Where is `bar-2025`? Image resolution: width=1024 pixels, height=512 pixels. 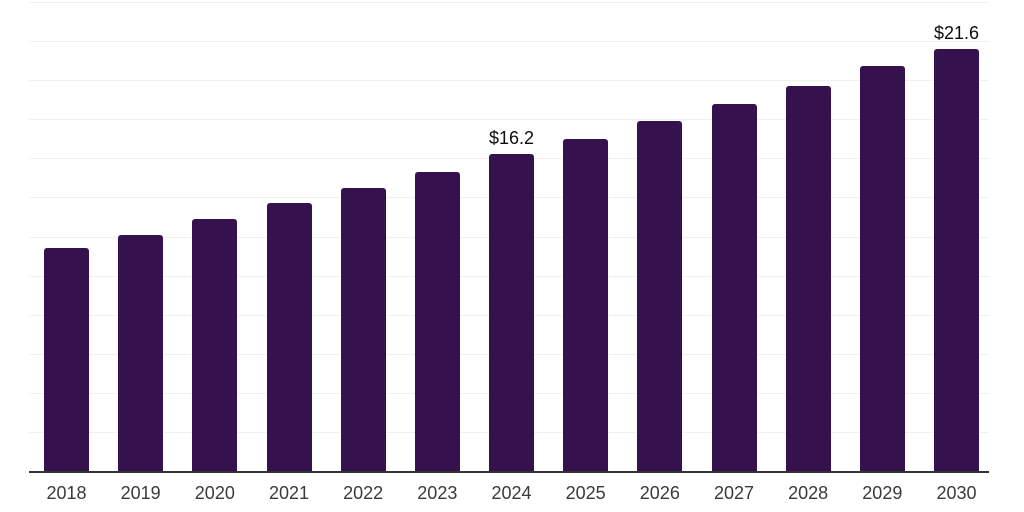 bar-2025 is located at coordinates (586, 304).